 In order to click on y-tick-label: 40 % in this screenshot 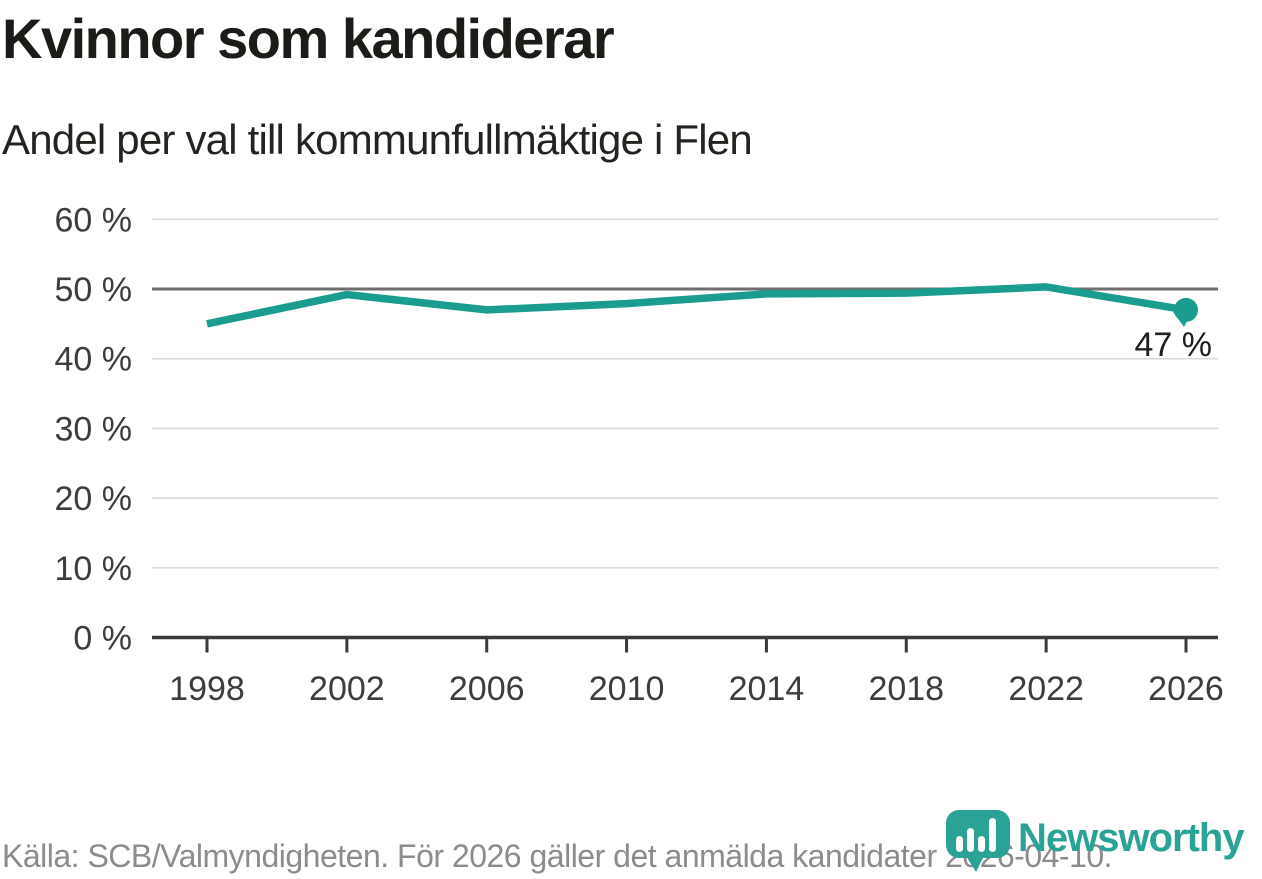, I will do `click(94, 360)`.